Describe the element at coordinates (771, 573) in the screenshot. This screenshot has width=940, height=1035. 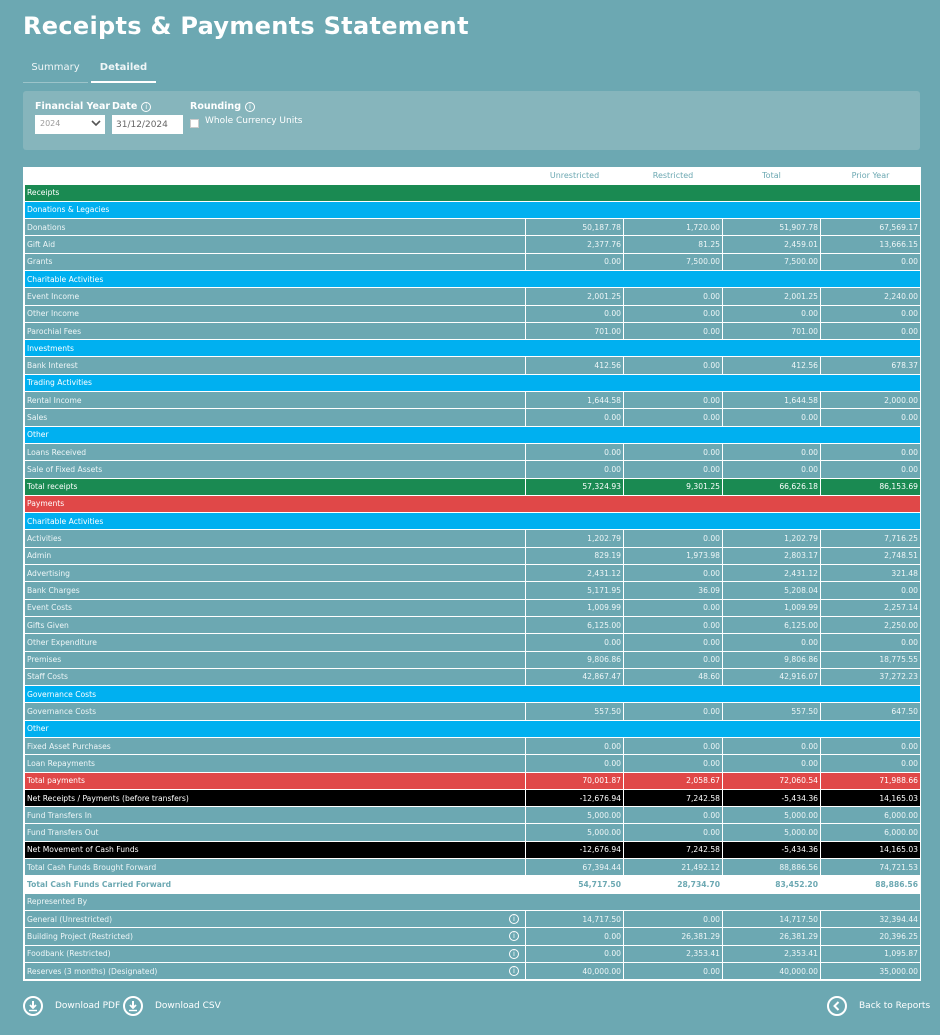
I see `cell-total: 2,431.12` at that location.